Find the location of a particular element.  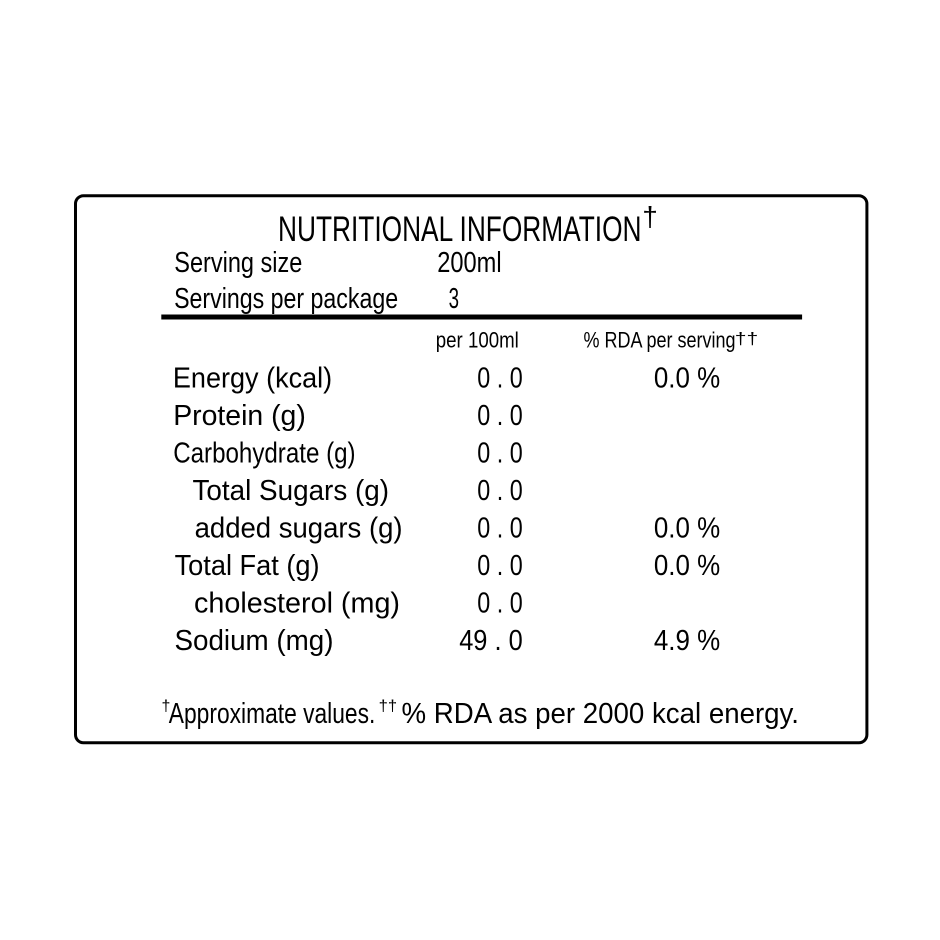

svg-text: % RDA as per 2000 kcal energy. is located at coordinates (601, 714).